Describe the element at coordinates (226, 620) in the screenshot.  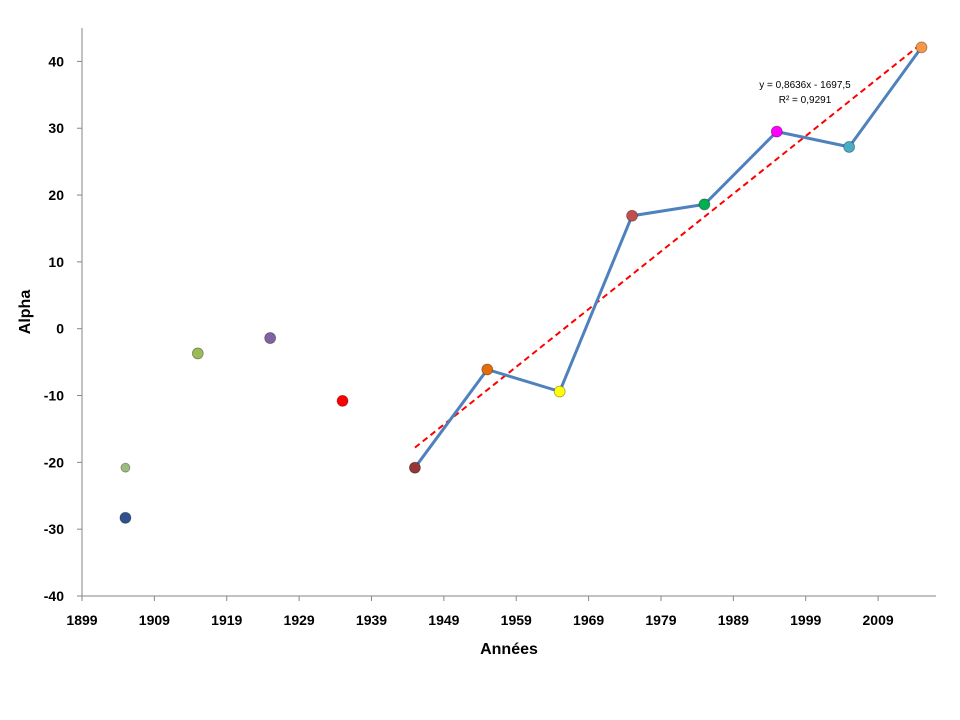
I see `x-tick-label: 1919` at that location.